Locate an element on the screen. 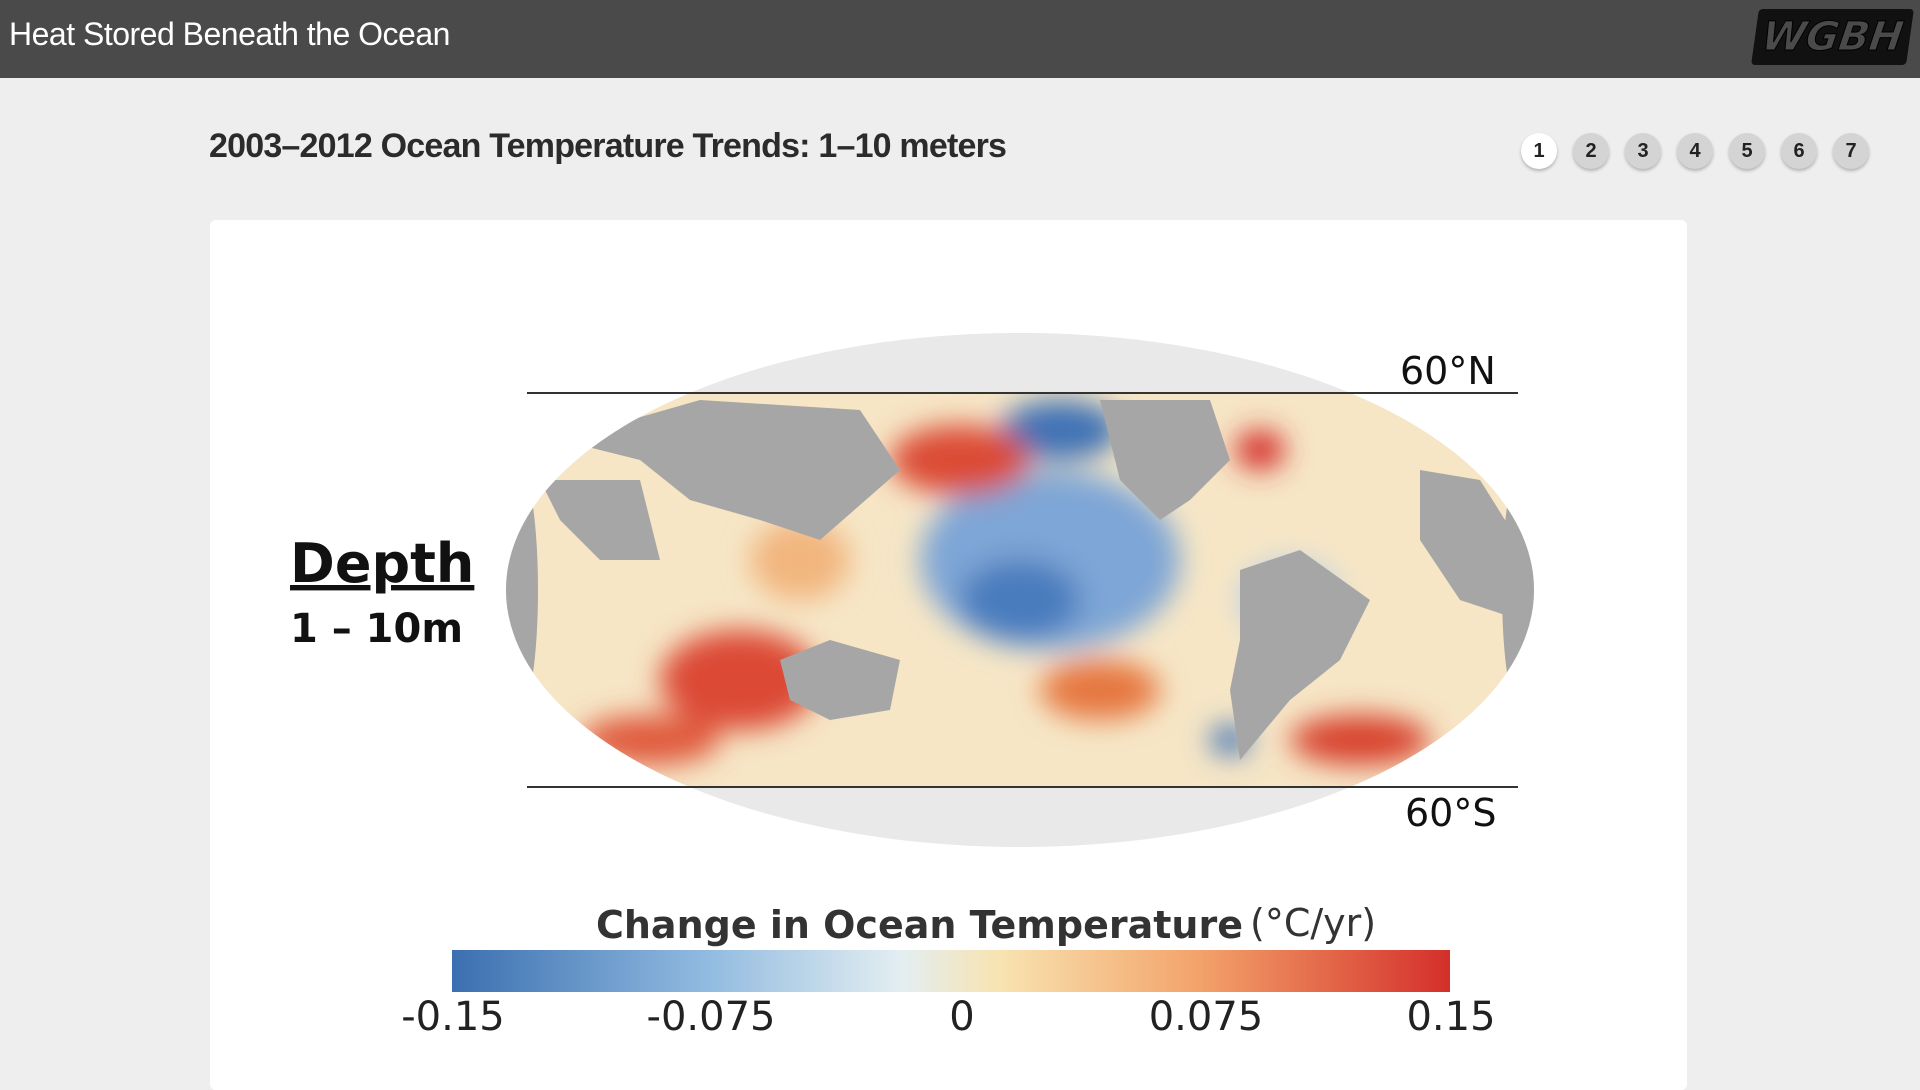 The height and width of the screenshot is (1090, 1920). app-title: Heat Stored Beneath the Ocean is located at coordinates (229, 34).